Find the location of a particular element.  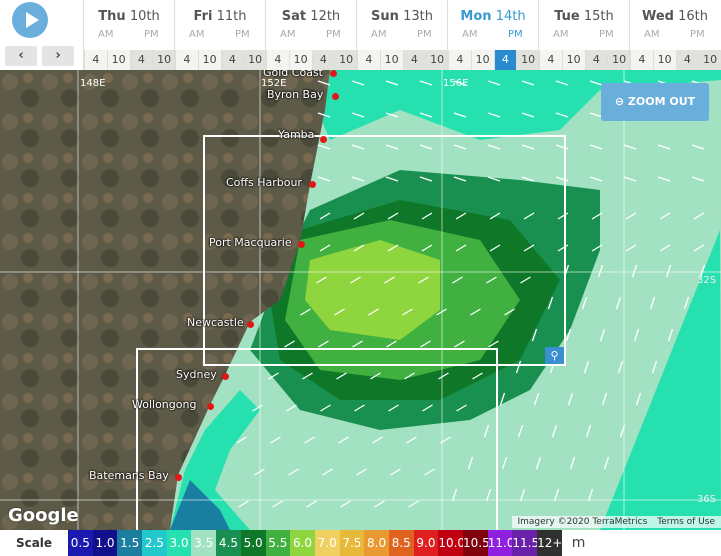

day-column-sat: Sat 12th AM PM 4 10 4 10 is located at coordinates (311, 35).